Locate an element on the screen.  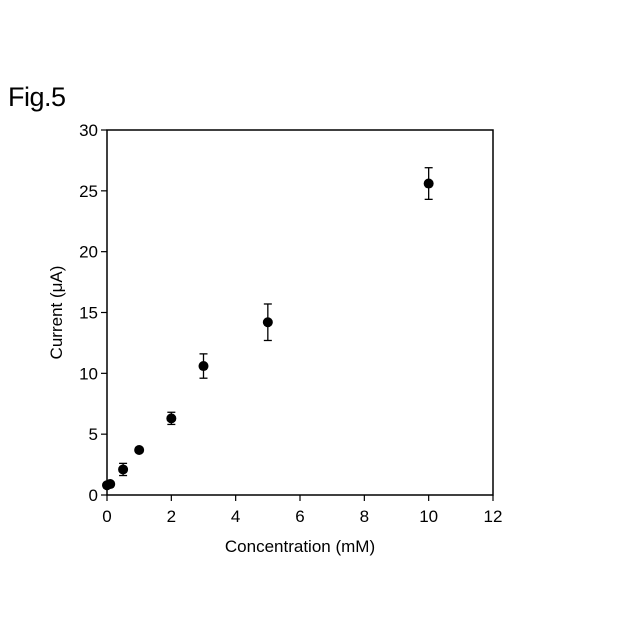
y-axis-title: Current (μA) is located at coordinates (56, 313).